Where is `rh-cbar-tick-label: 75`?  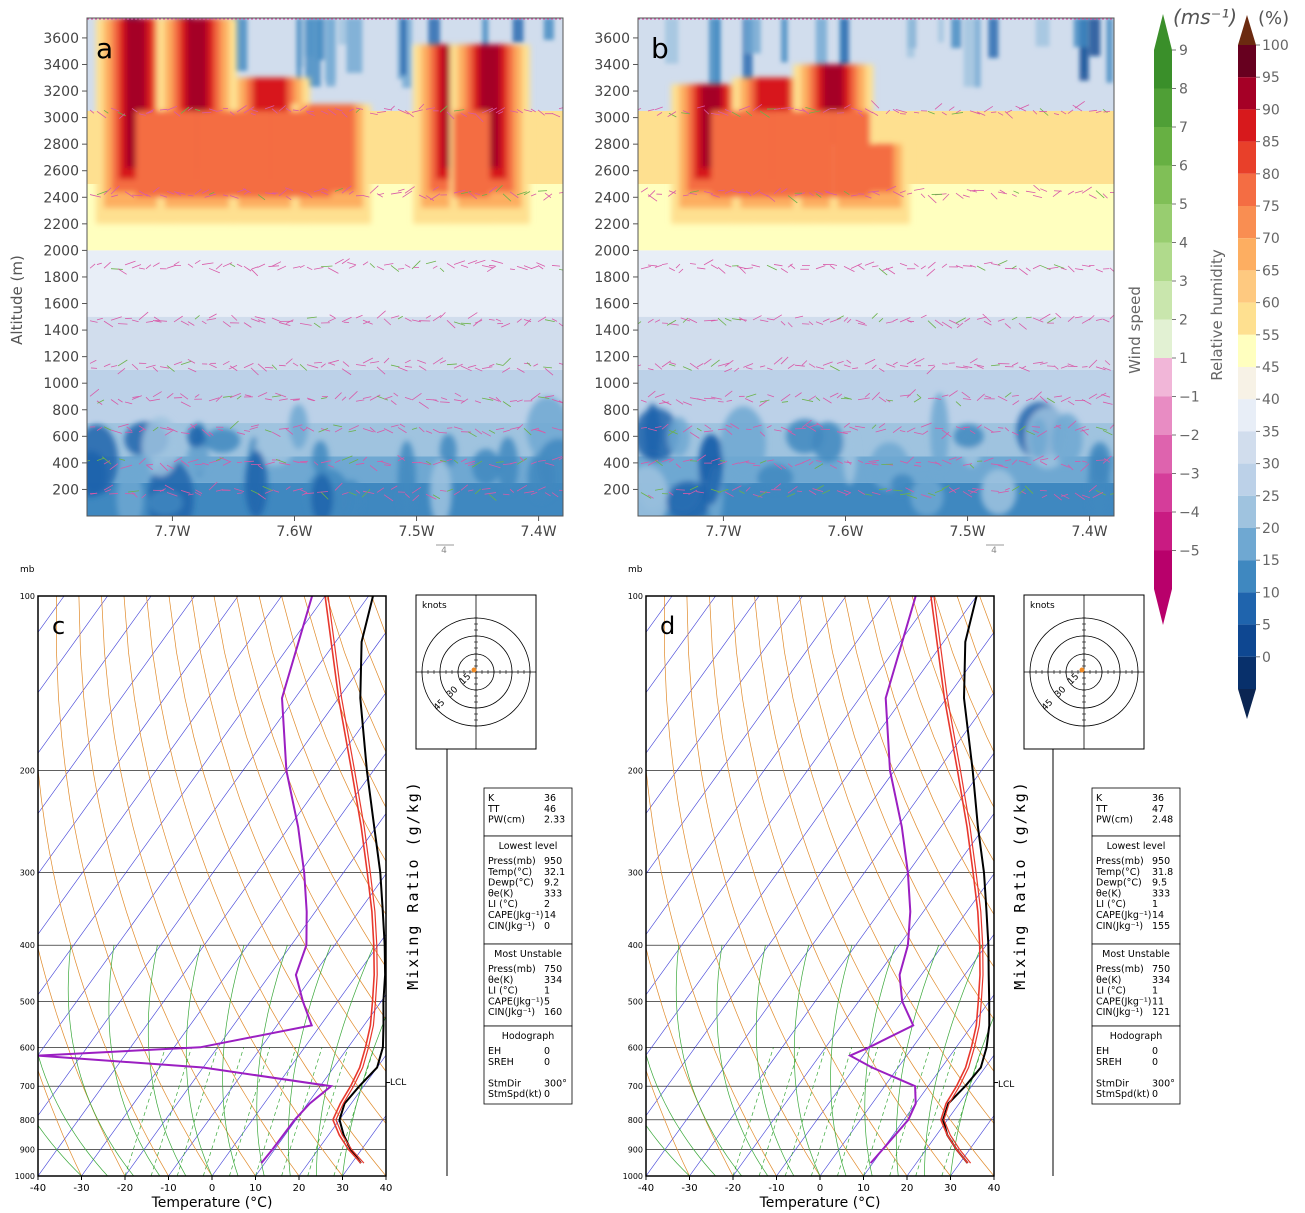 rh-cbar-tick-label: 75 is located at coordinates (1271, 207).